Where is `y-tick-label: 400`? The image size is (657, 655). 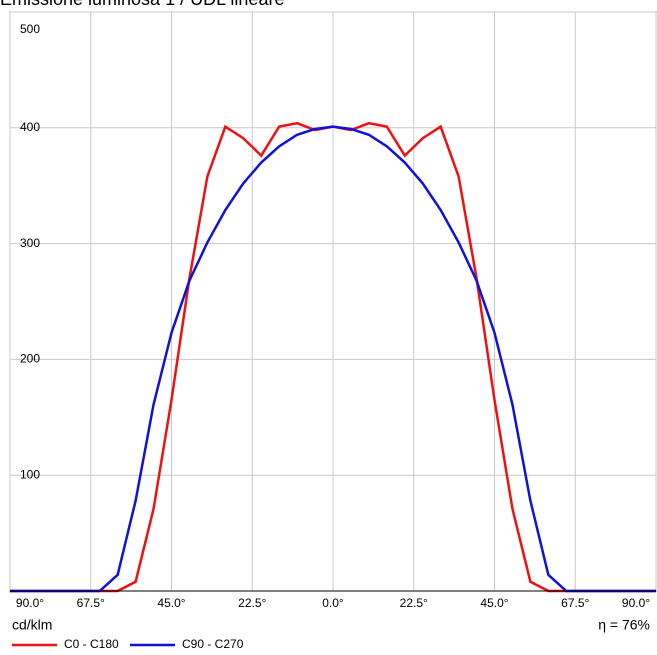 y-tick-label: 400 is located at coordinates (30, 127).